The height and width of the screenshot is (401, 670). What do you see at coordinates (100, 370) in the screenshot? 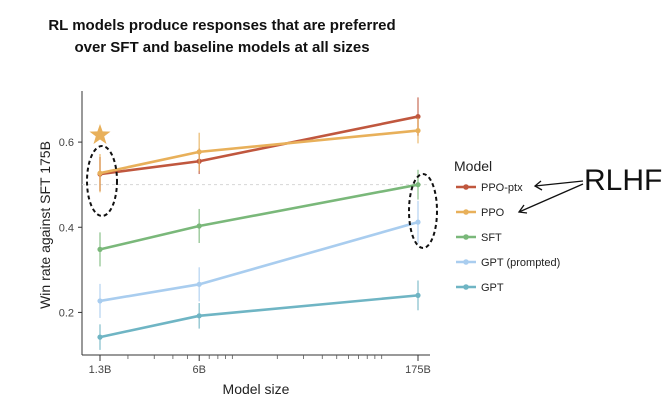
I see `x-tick-label: 1.3B` at bounding box center [100, 370].